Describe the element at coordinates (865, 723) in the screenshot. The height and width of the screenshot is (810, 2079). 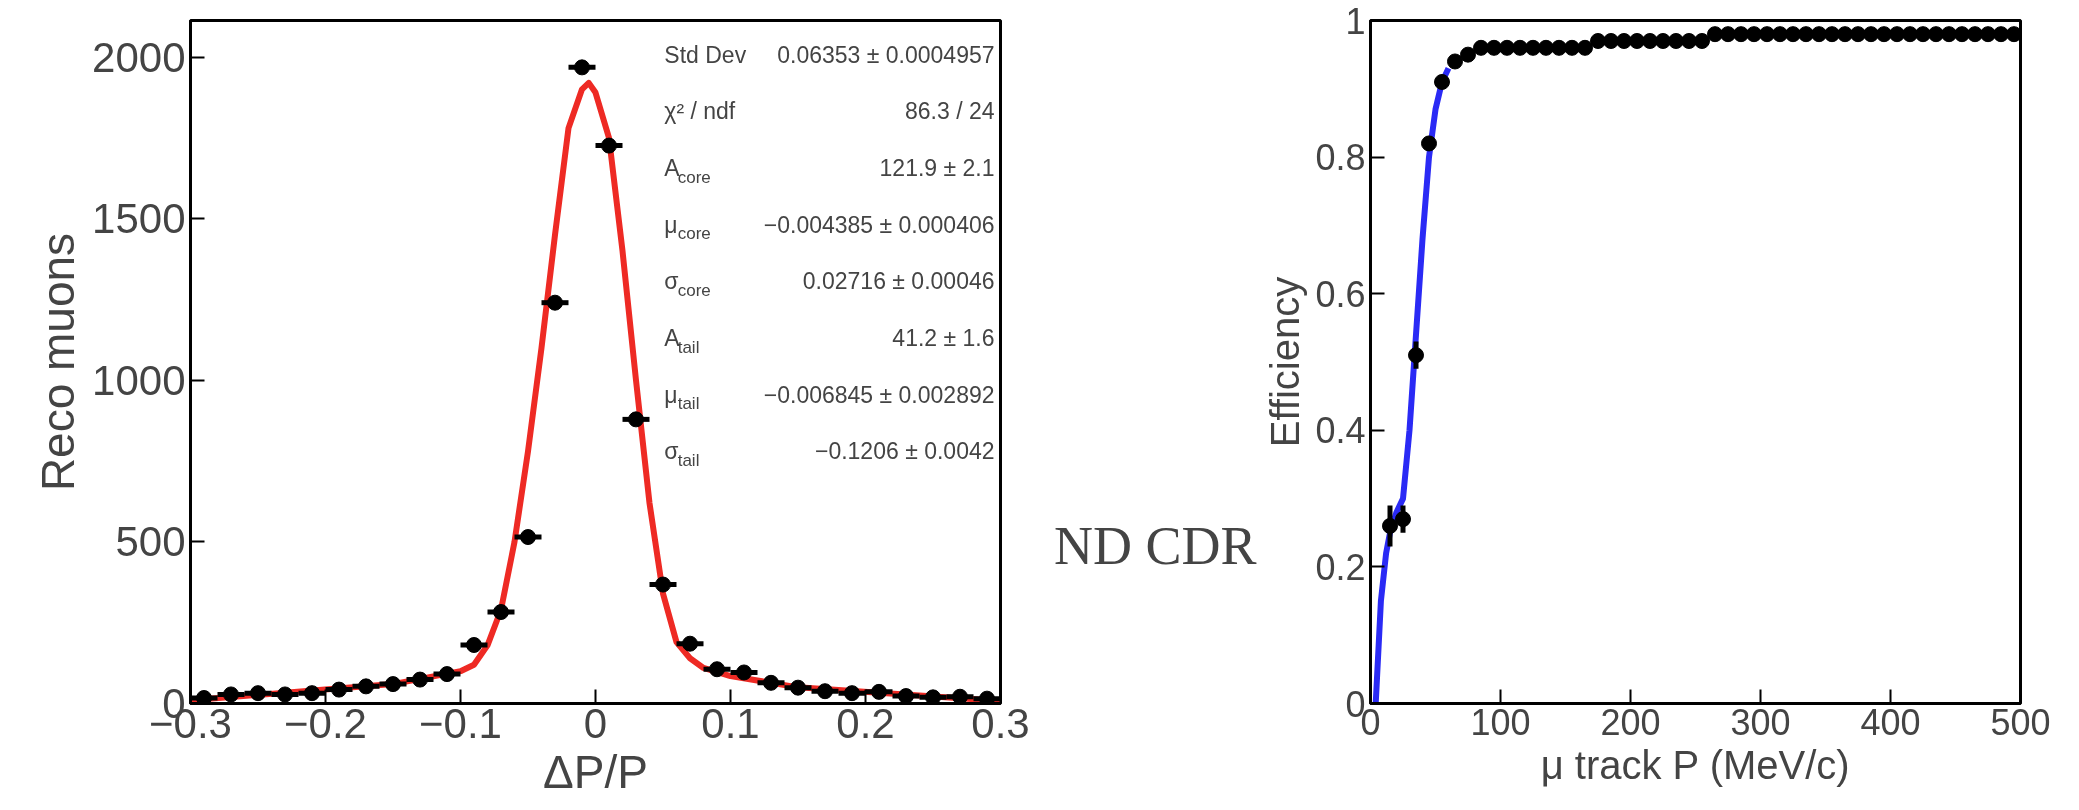
I see `x-tick-label: 0.2` at that location.